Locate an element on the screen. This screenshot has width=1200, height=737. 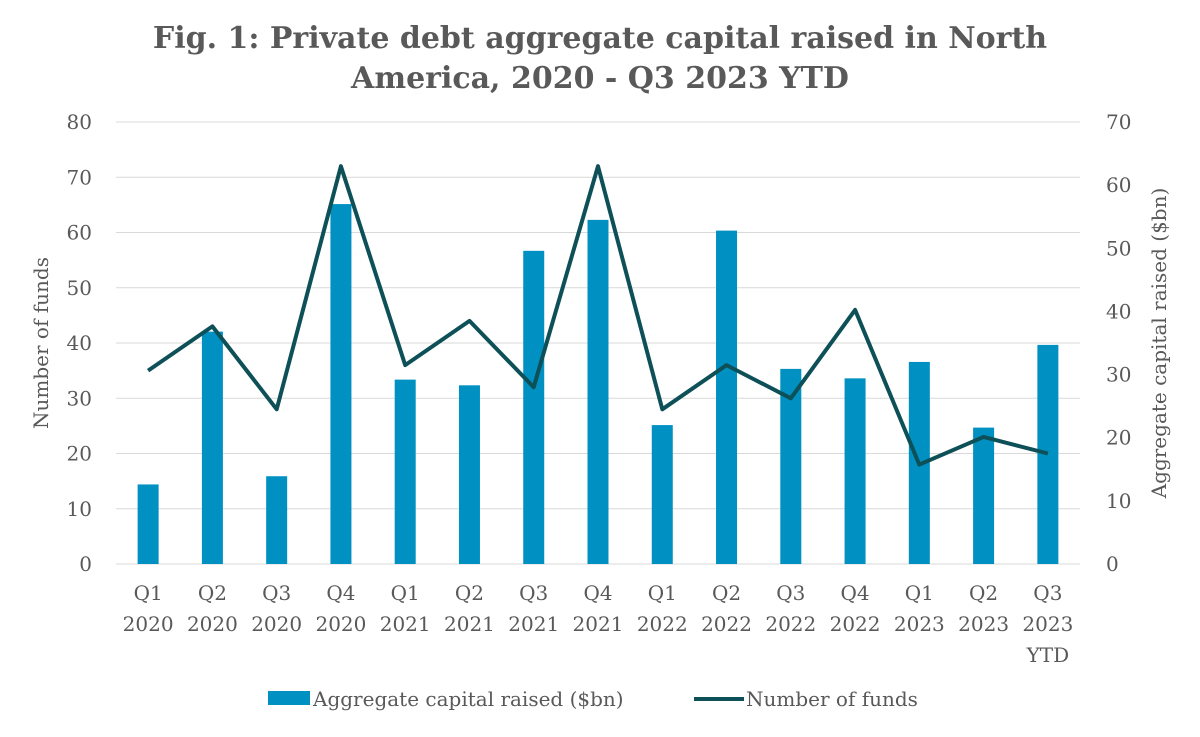
right-tick-label: 20 is located at coordinates (1118, 438).